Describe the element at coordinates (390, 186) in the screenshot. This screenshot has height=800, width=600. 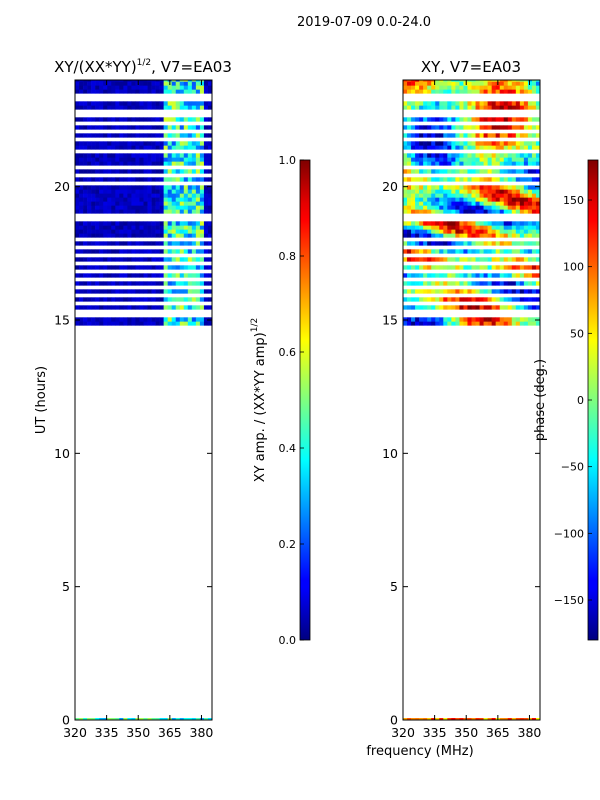
I see `y-tick-label: 20` at that location.